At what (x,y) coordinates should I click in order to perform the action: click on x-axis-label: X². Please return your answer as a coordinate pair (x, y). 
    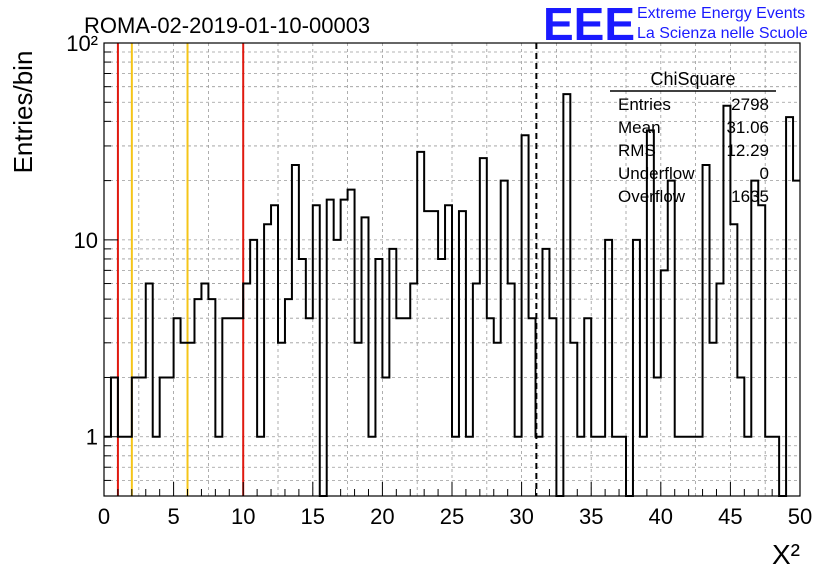
    Looking at the image, I should click on (786, 554).